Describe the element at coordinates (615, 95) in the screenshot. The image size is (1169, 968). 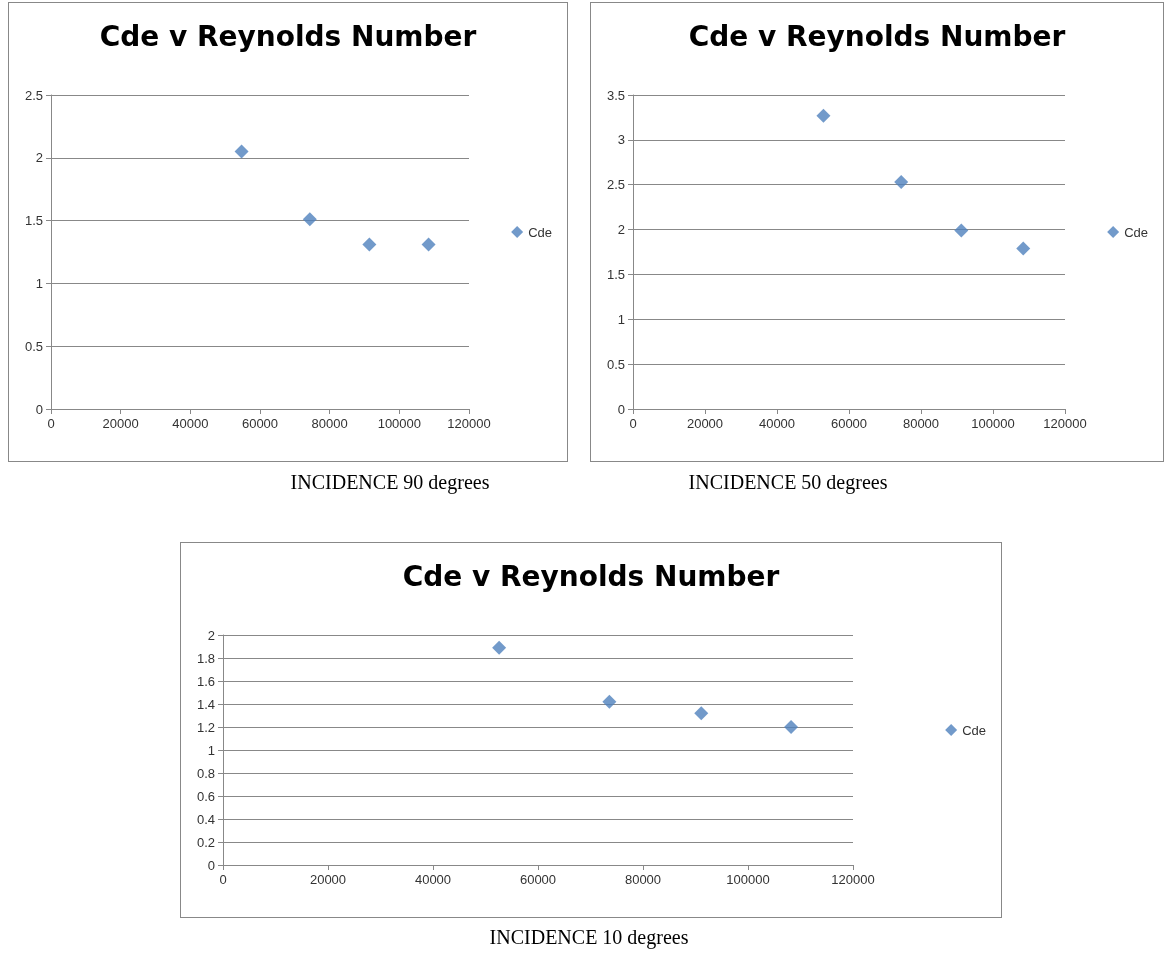
I see `y-tick-label: 3.5` at that location.